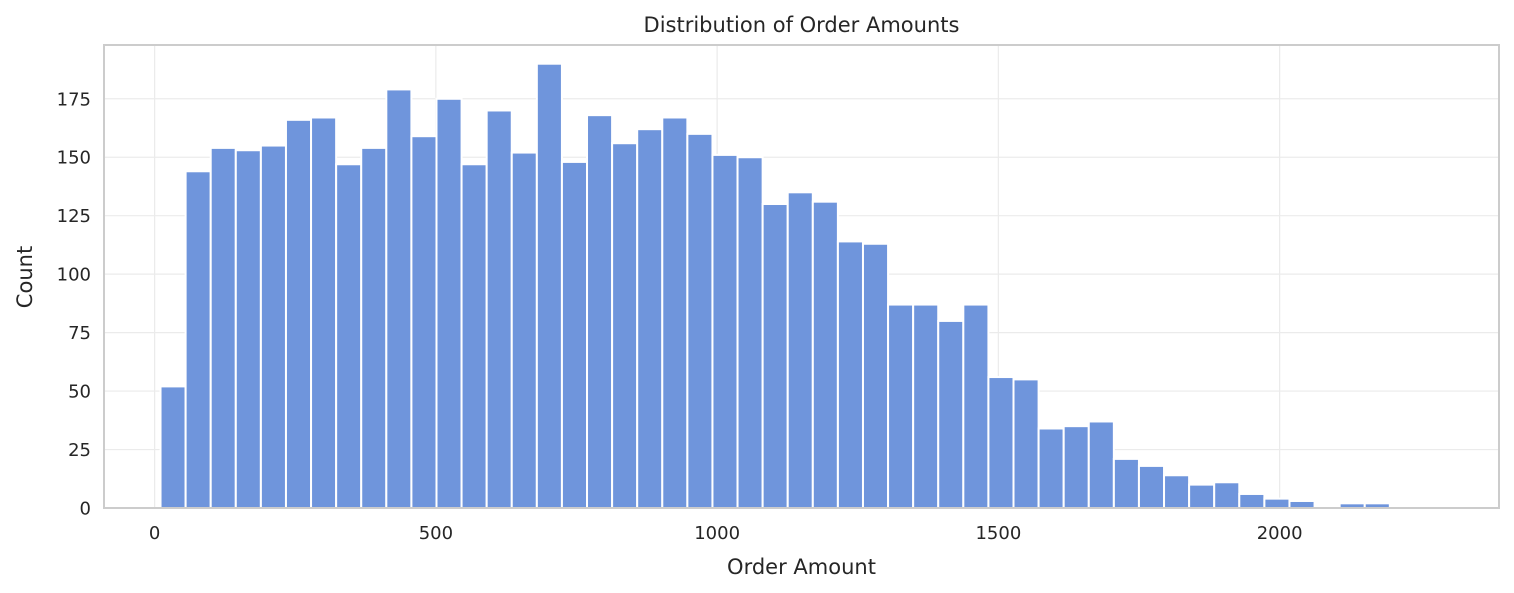  I want to click on y-tick-label: 125, so click(74, 216).